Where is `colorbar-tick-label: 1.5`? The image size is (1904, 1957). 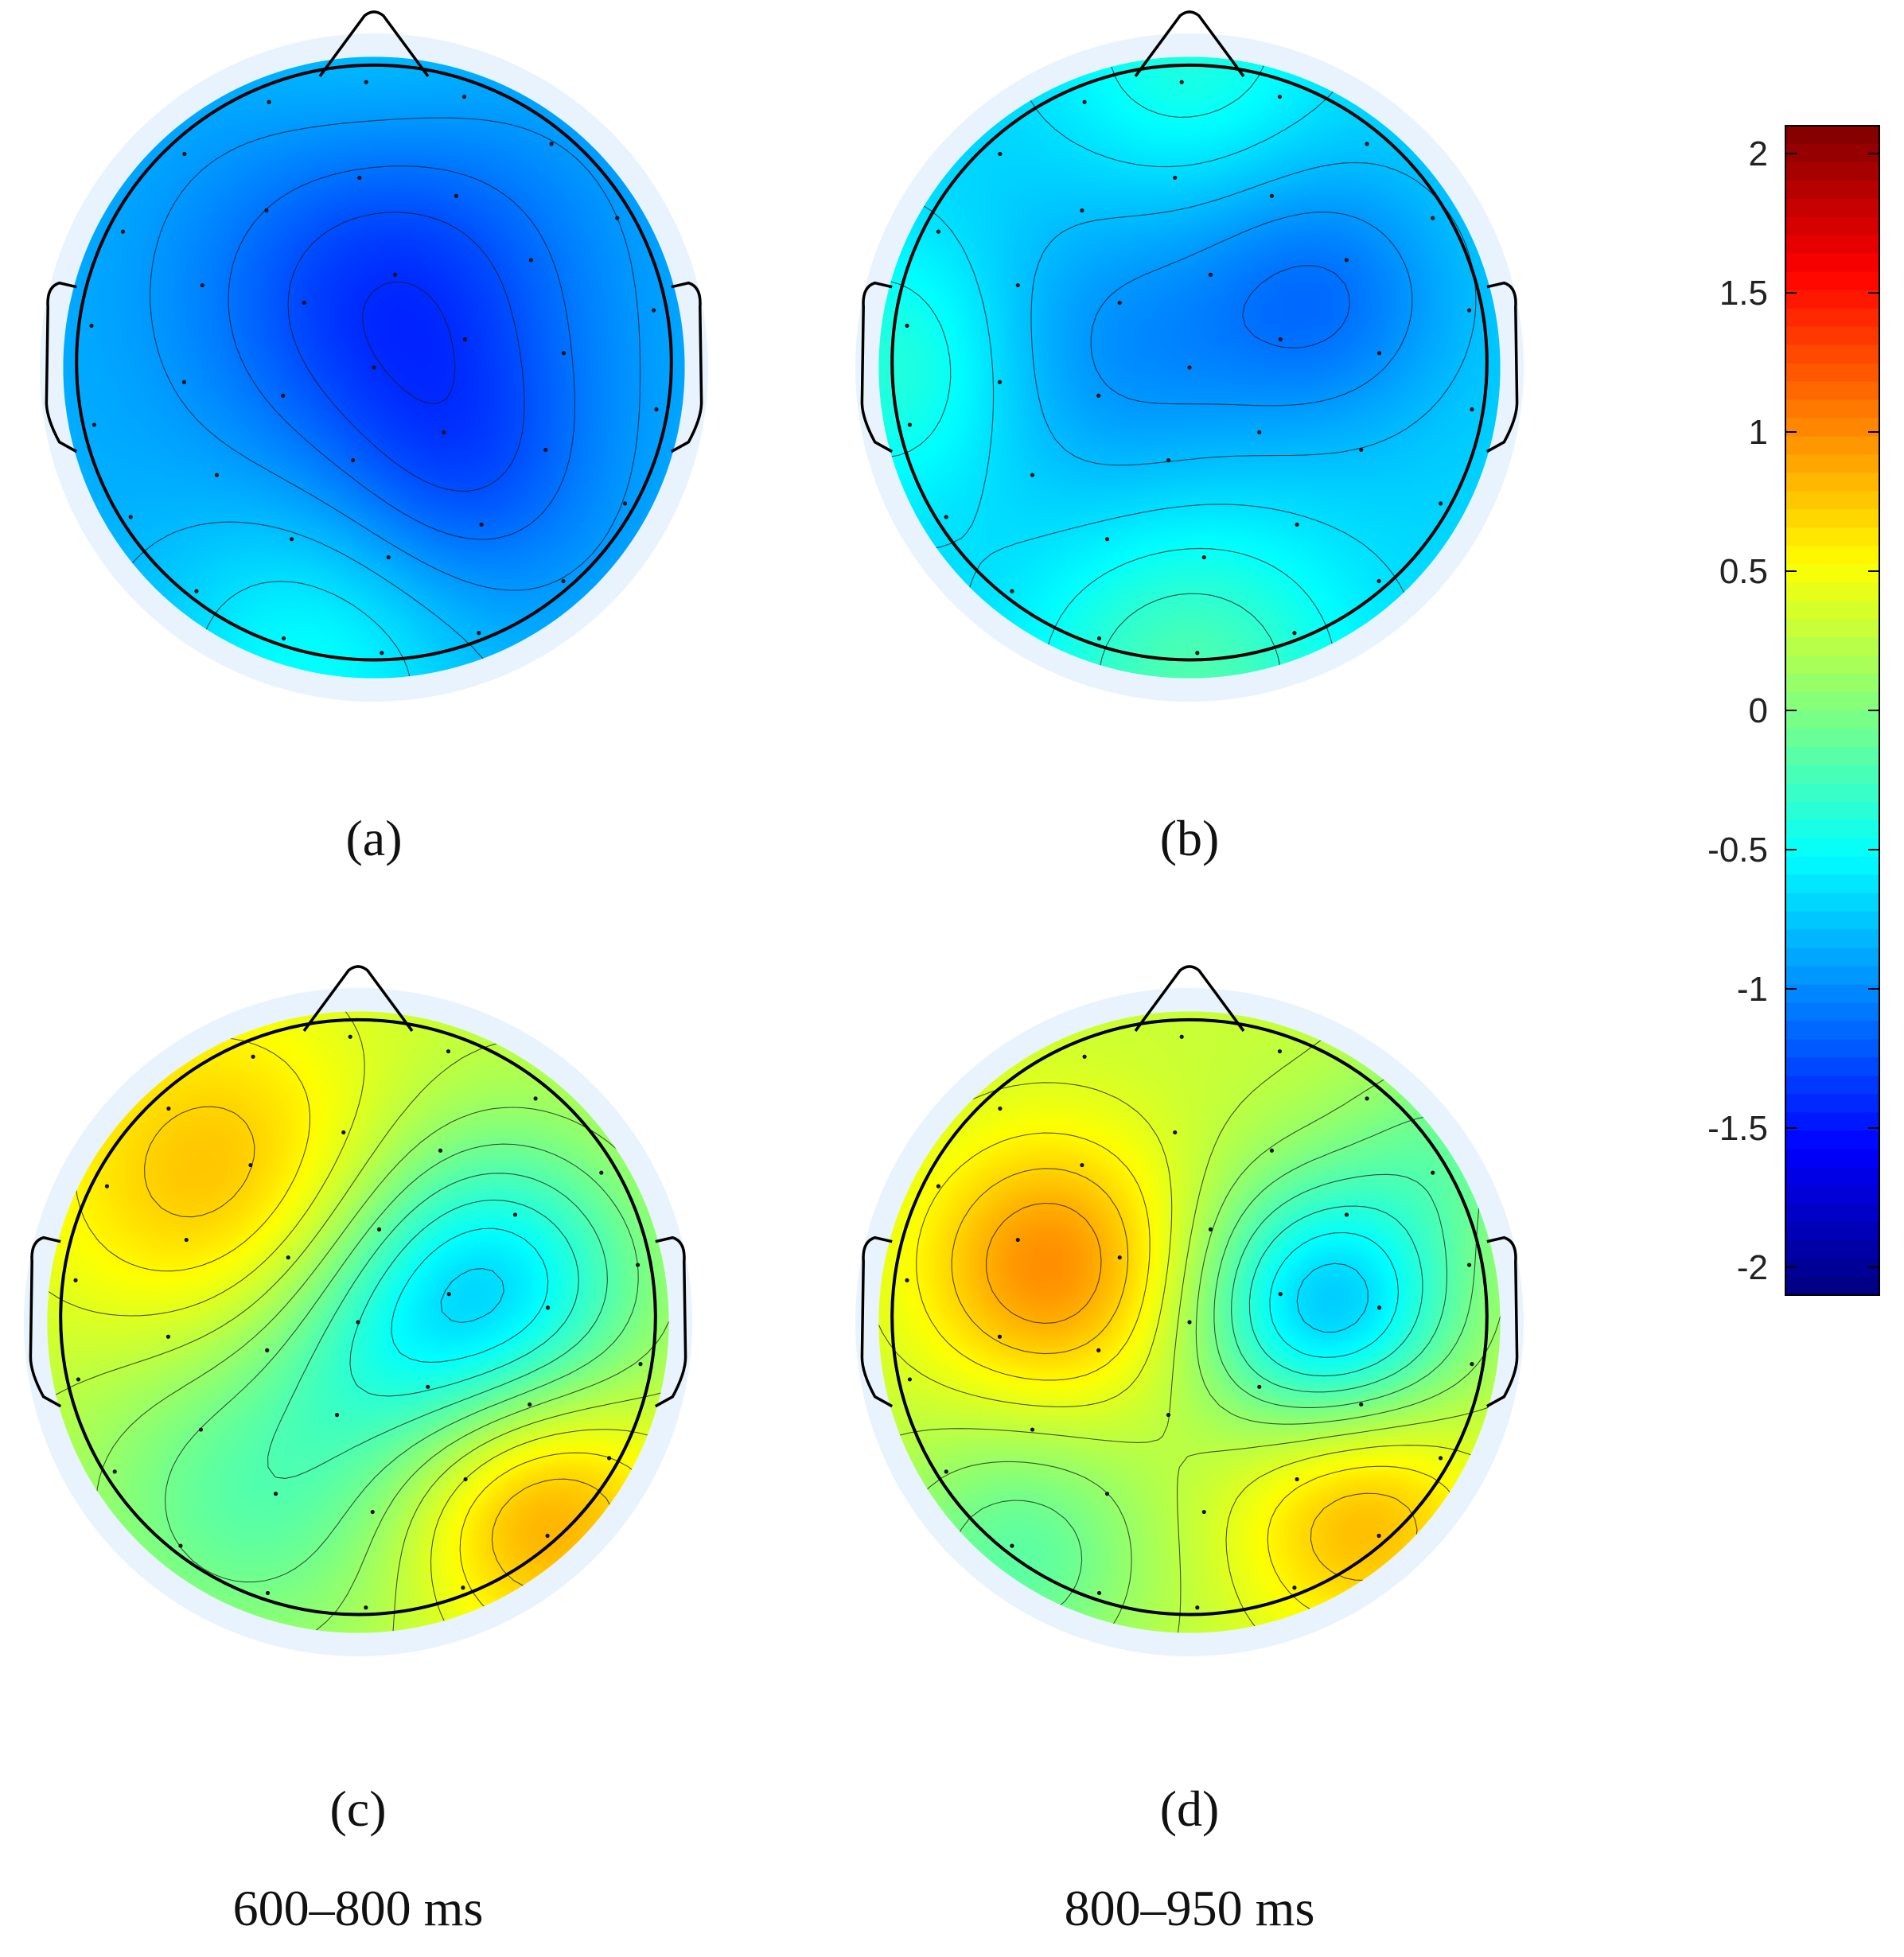 colorbar-tick-label: 1.5 is located at coordinates (1743, 294).